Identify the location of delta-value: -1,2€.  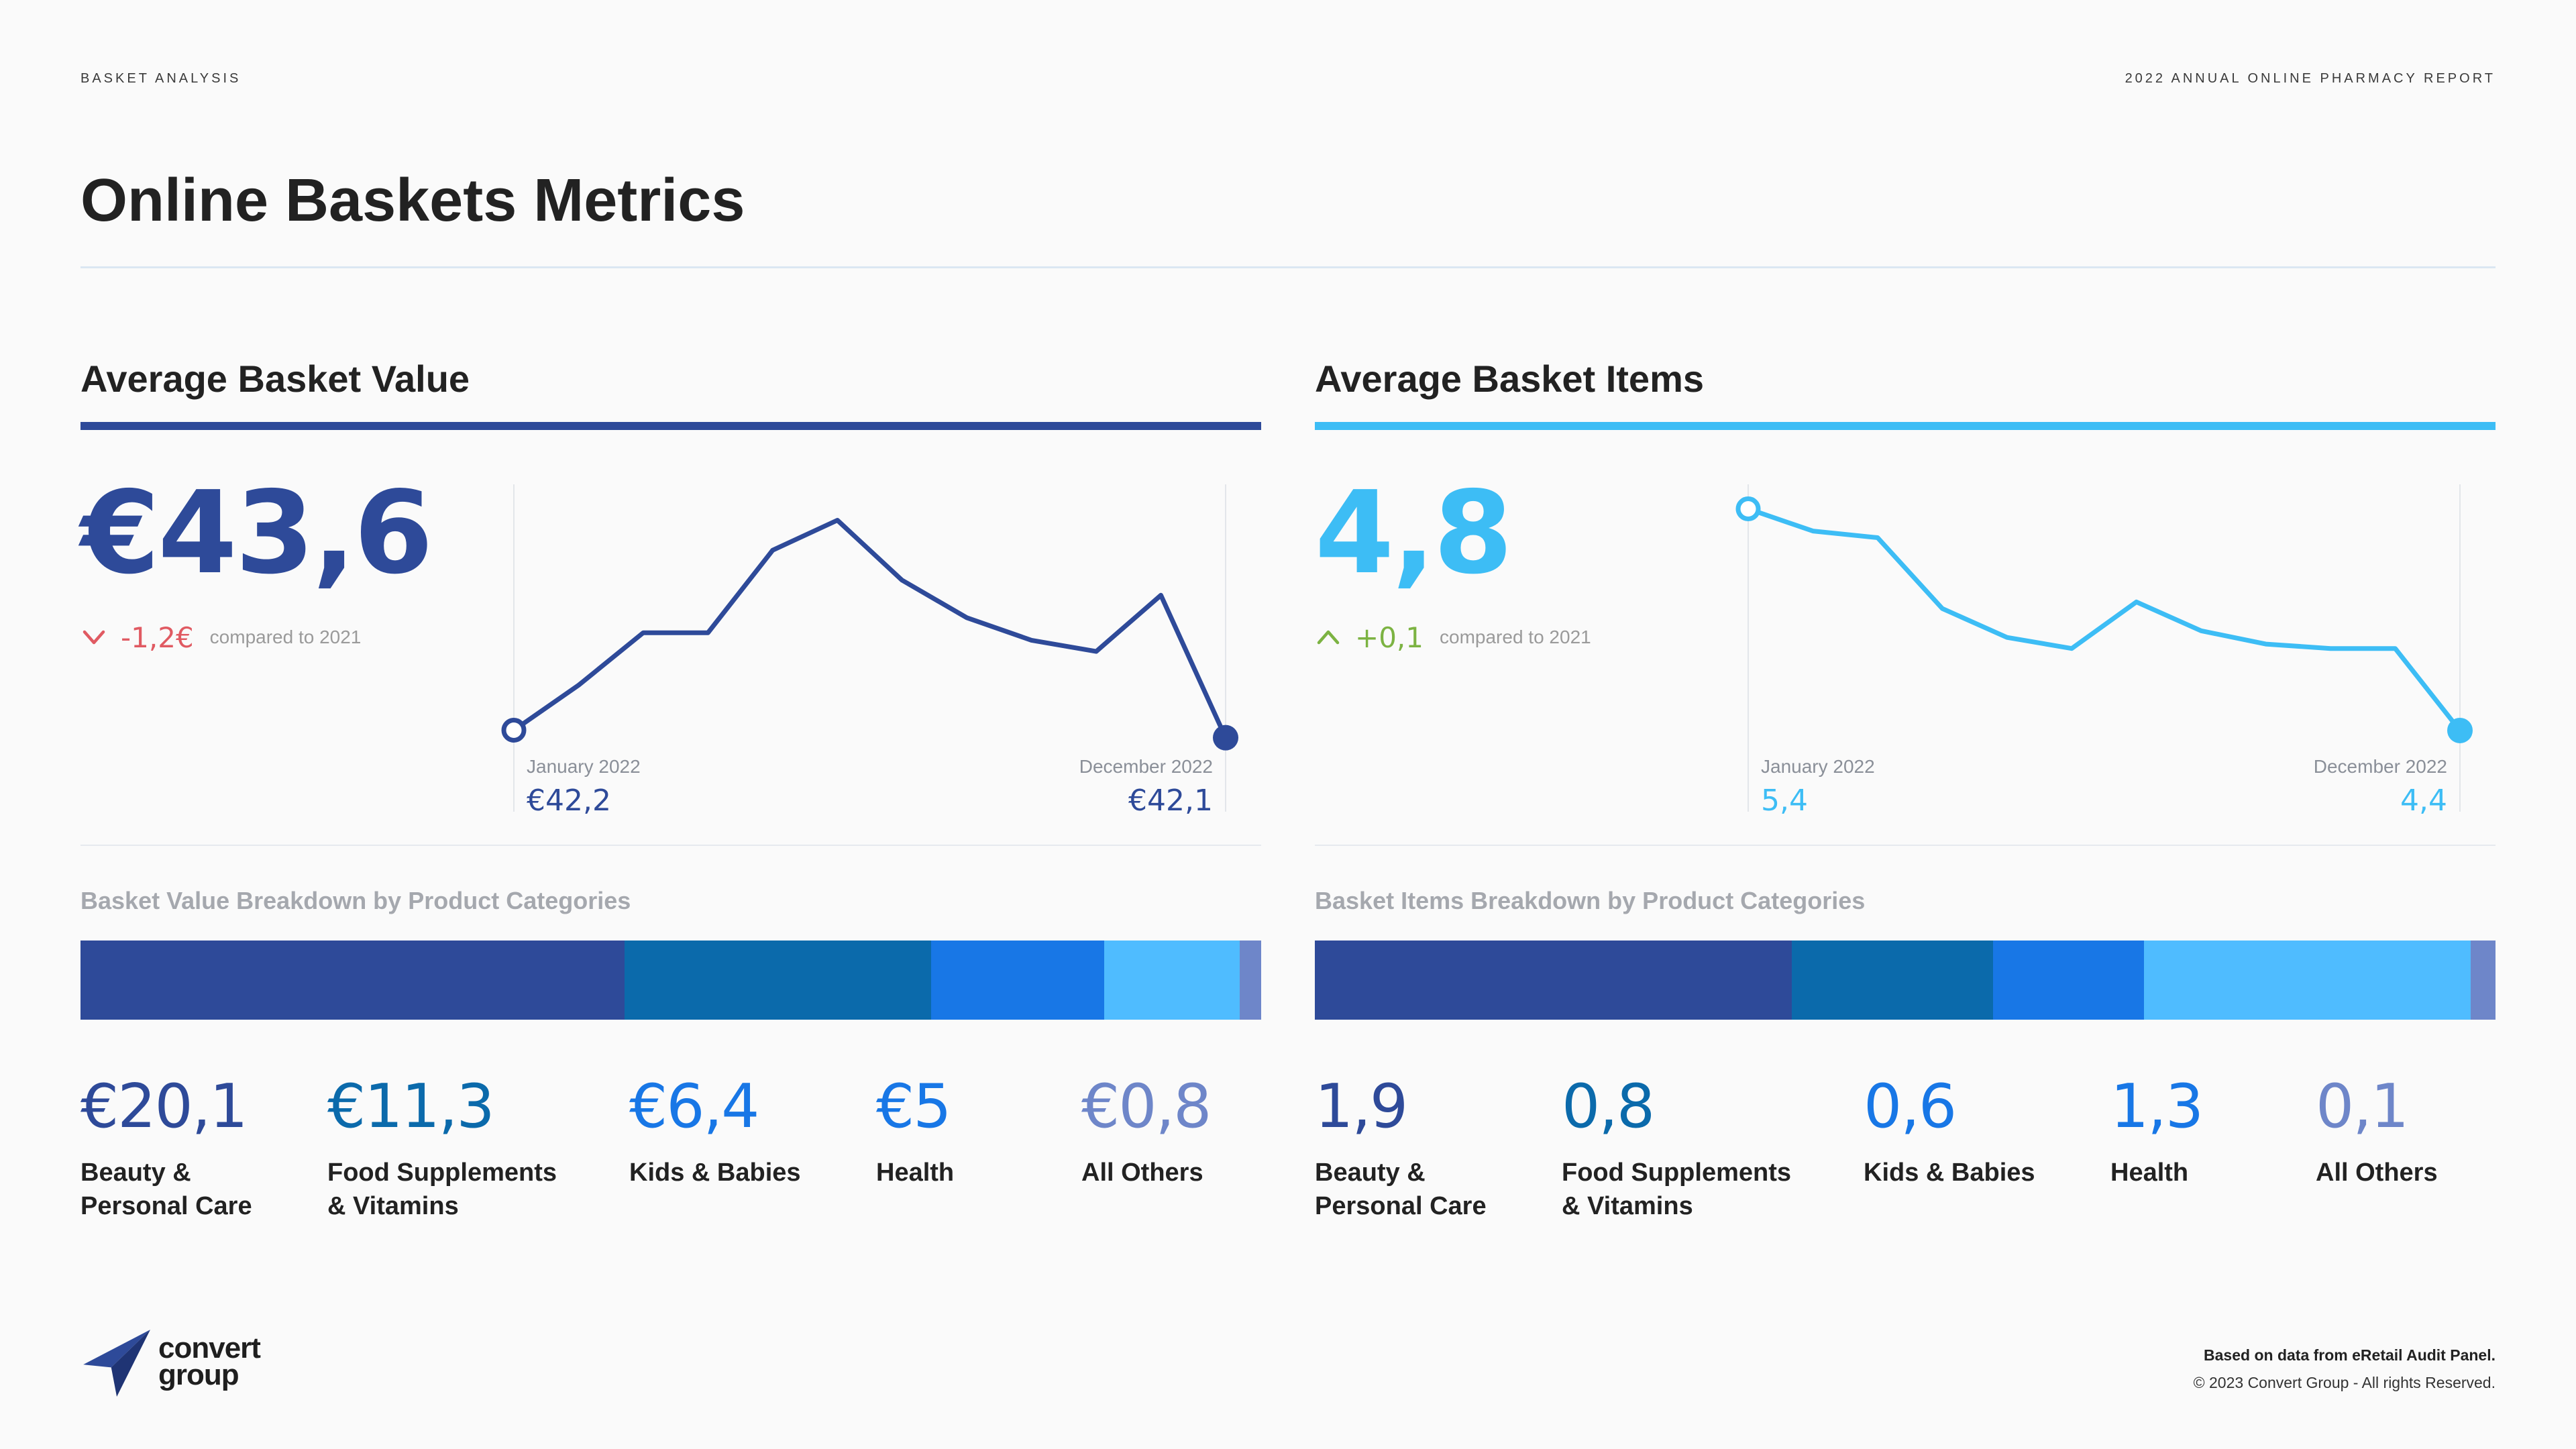
(157, 637).